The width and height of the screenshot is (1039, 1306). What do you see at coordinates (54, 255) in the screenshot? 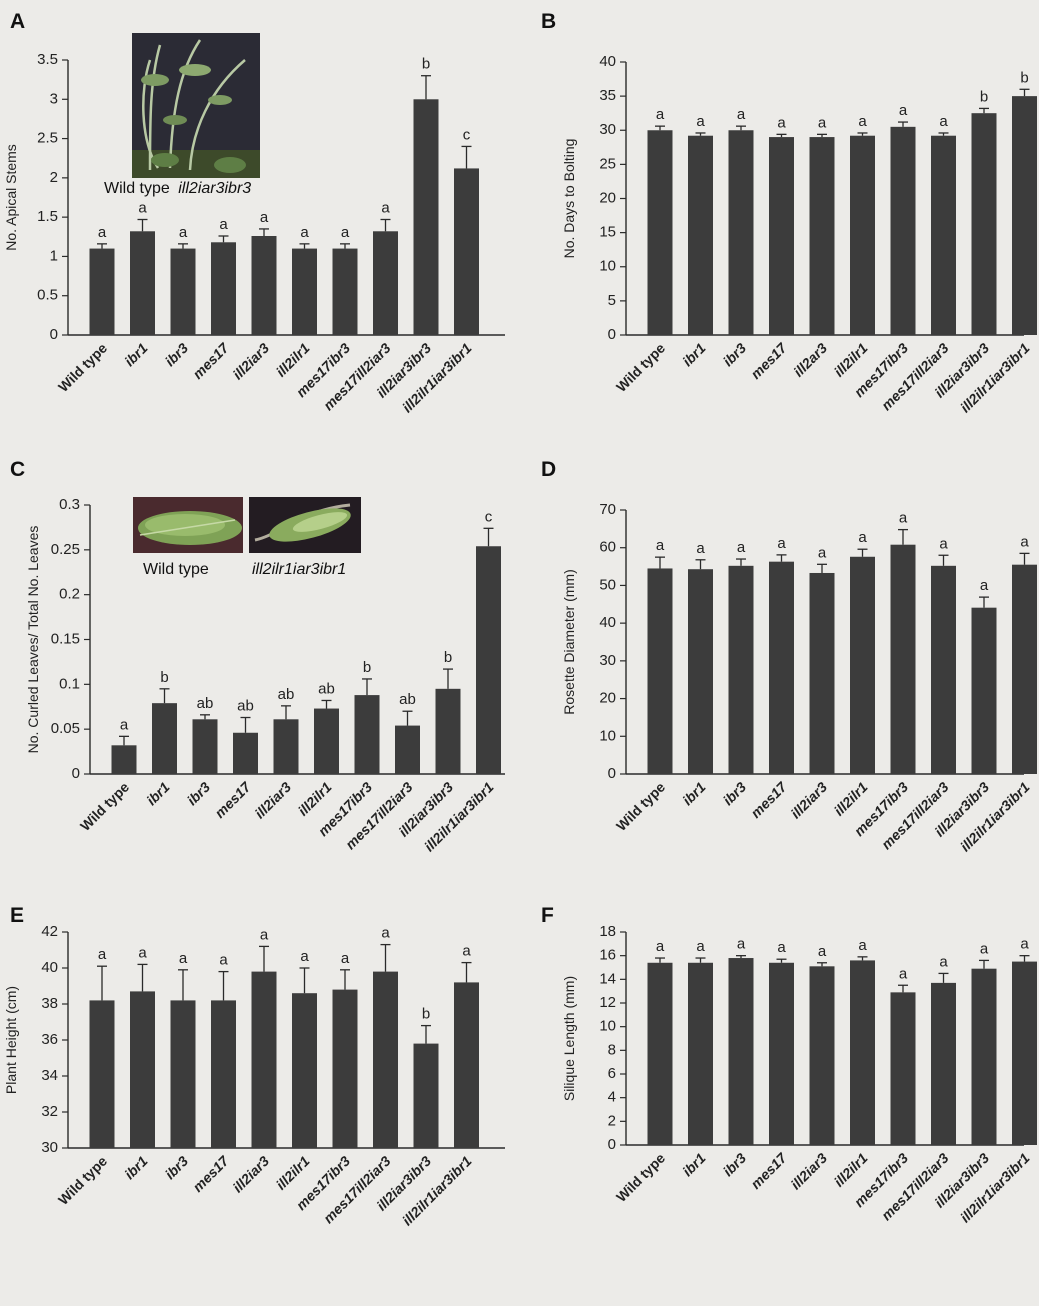
I see `y-tick-label: 1` at bounding box center [54, 255].